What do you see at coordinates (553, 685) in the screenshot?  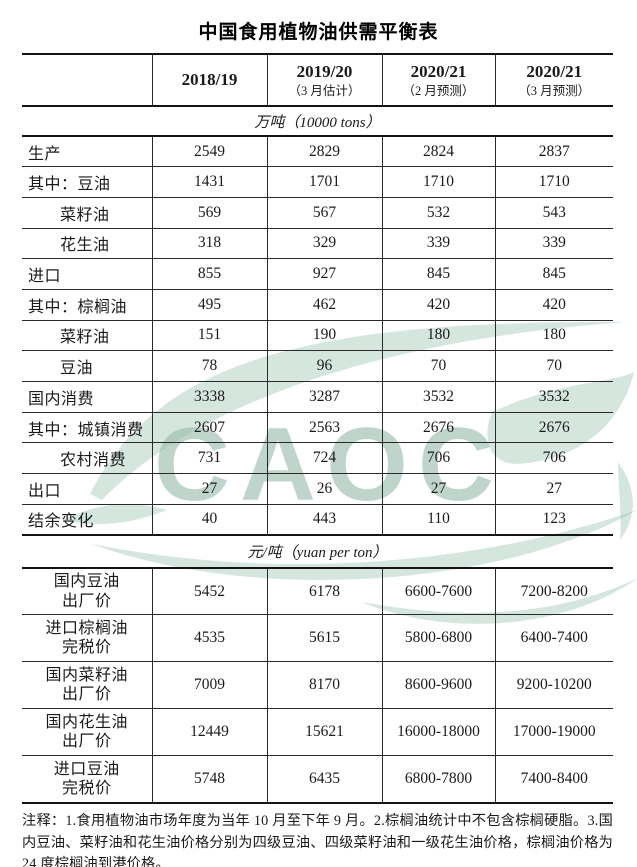 I see `value-cell: 9200-10200` at bounding box center [553, 685].